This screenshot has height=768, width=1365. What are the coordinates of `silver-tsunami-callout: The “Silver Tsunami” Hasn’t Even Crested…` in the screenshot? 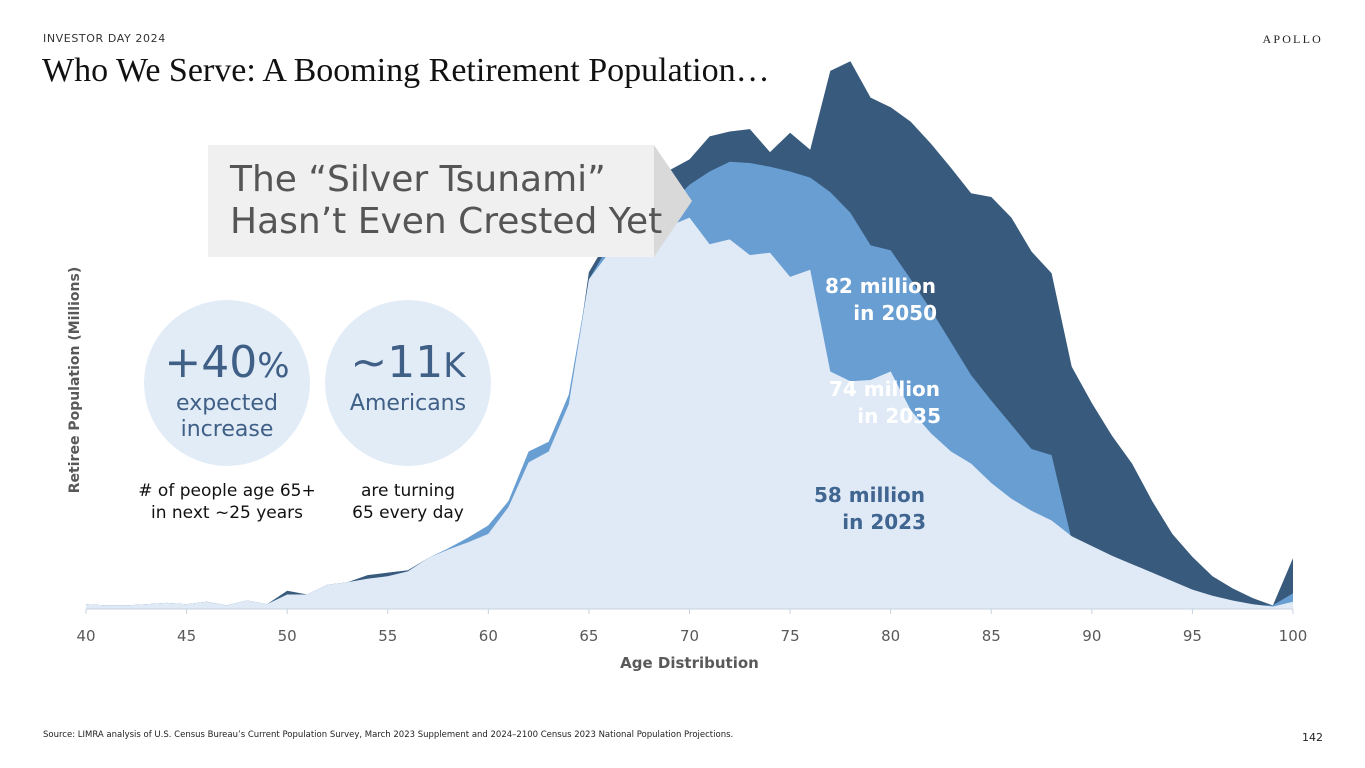 It's located at (450, 201).